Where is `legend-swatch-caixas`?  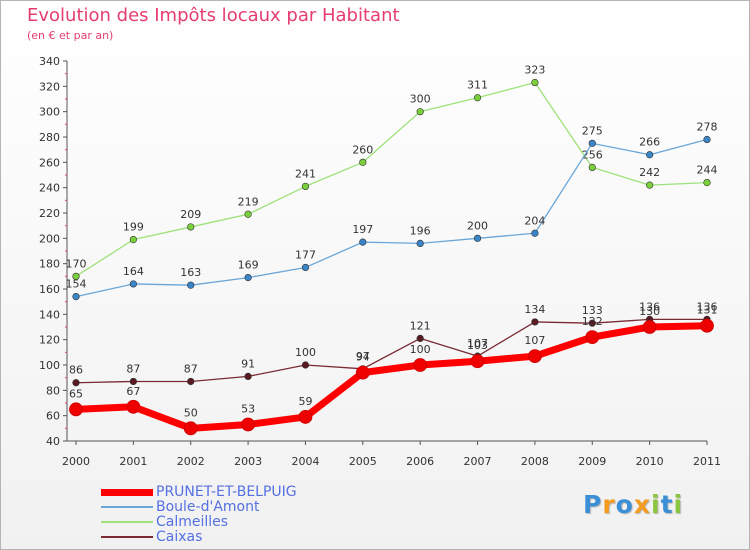
legend-swatch-caixas is located at coordinates (127, 537).